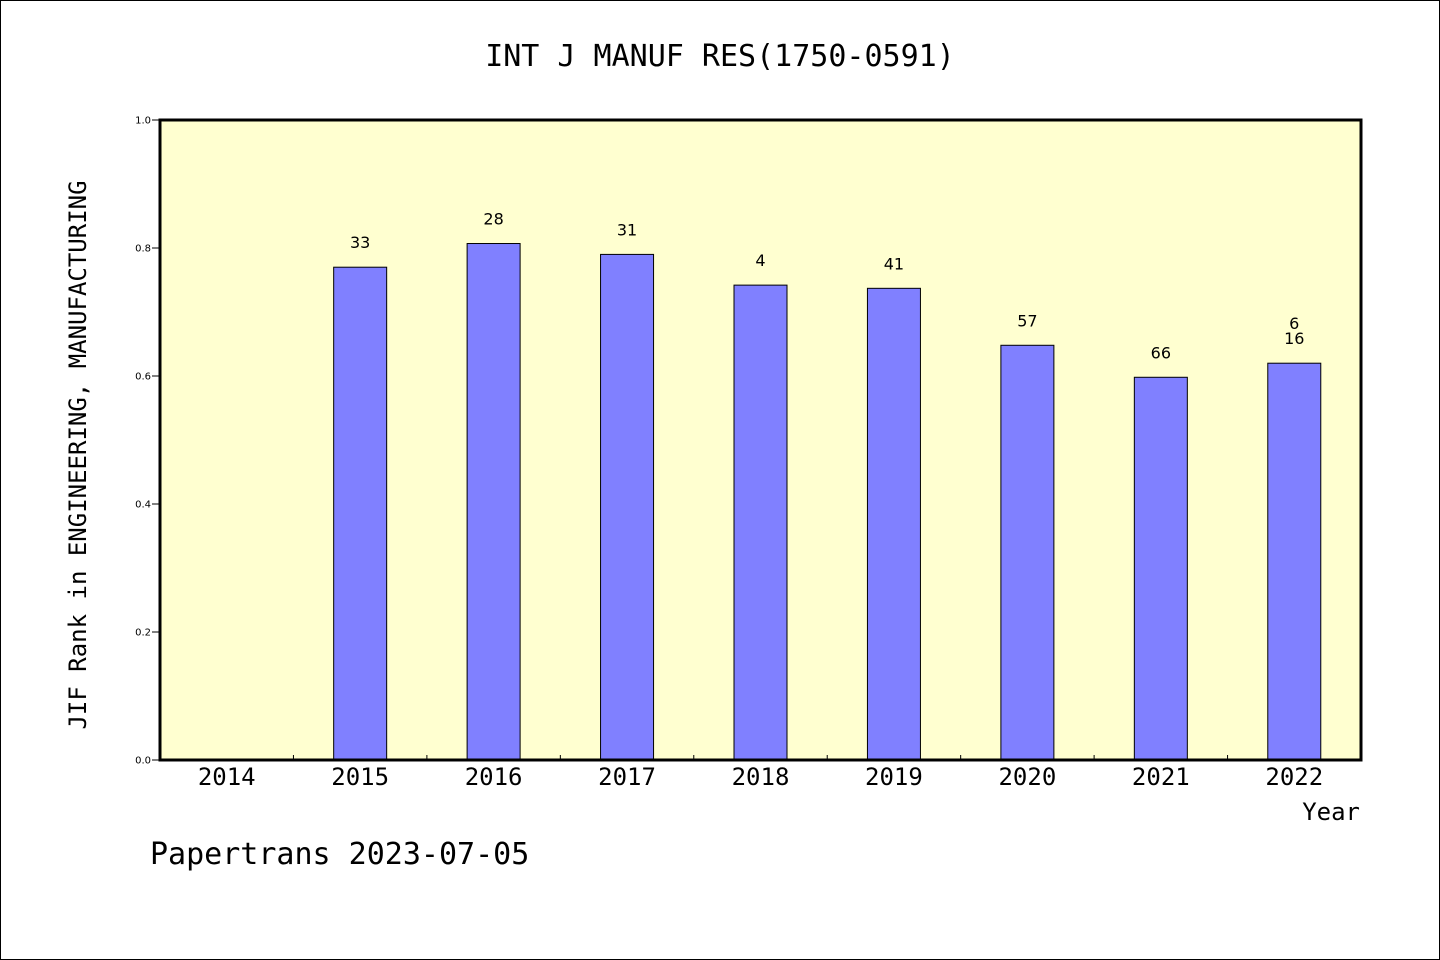 The image size is (1440, 960). Describe the element at coordinates (1161, 352) in the screenshot. I see `data-label-2021: 66` at that location.